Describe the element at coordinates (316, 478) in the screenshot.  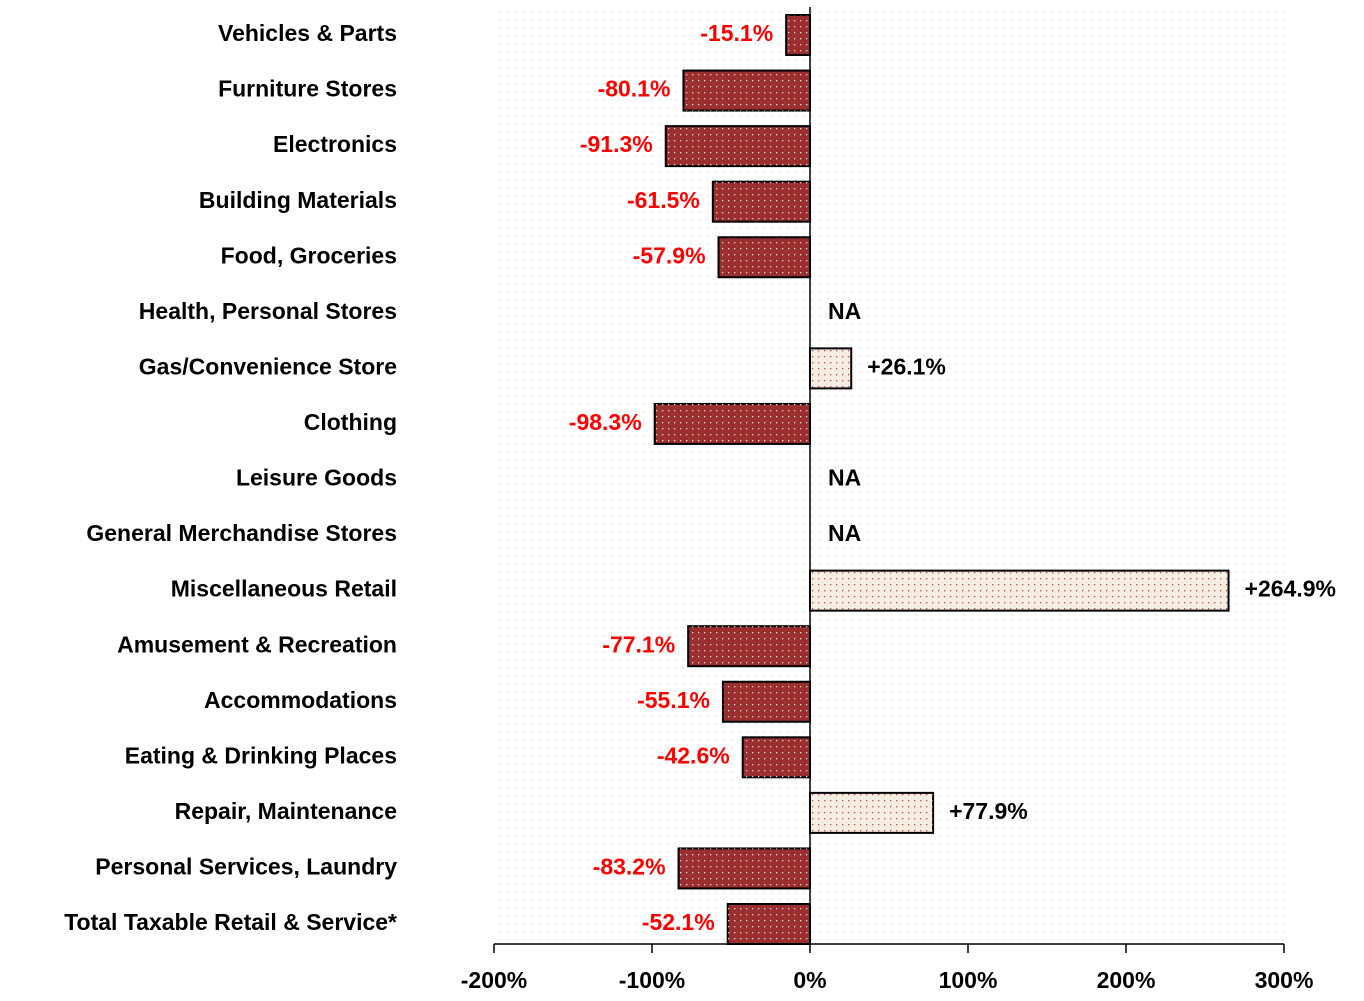
I see `category-label: Leisure Goods` at that location.